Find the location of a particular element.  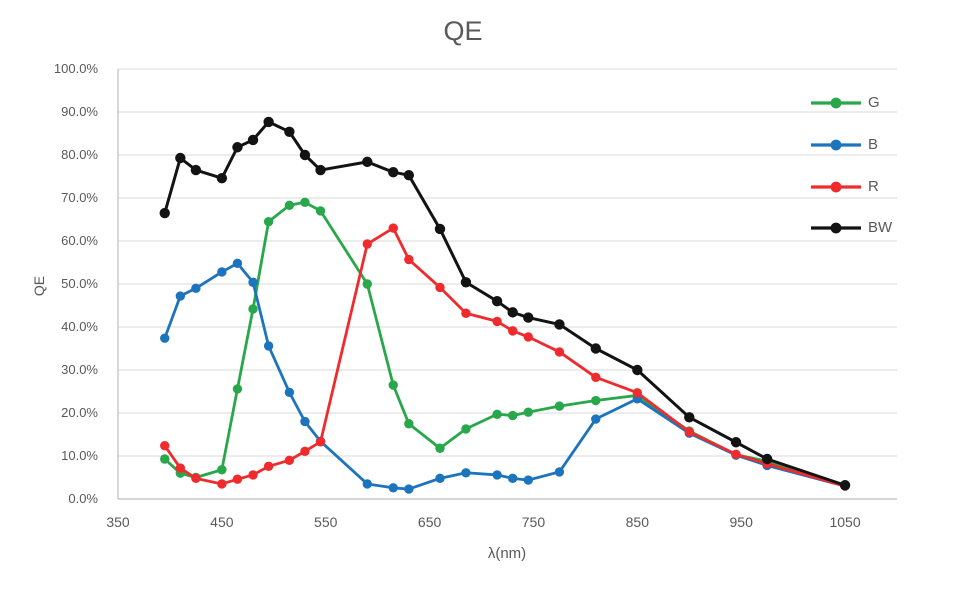

legend-item-r: R is located at coordinates (844, 187).